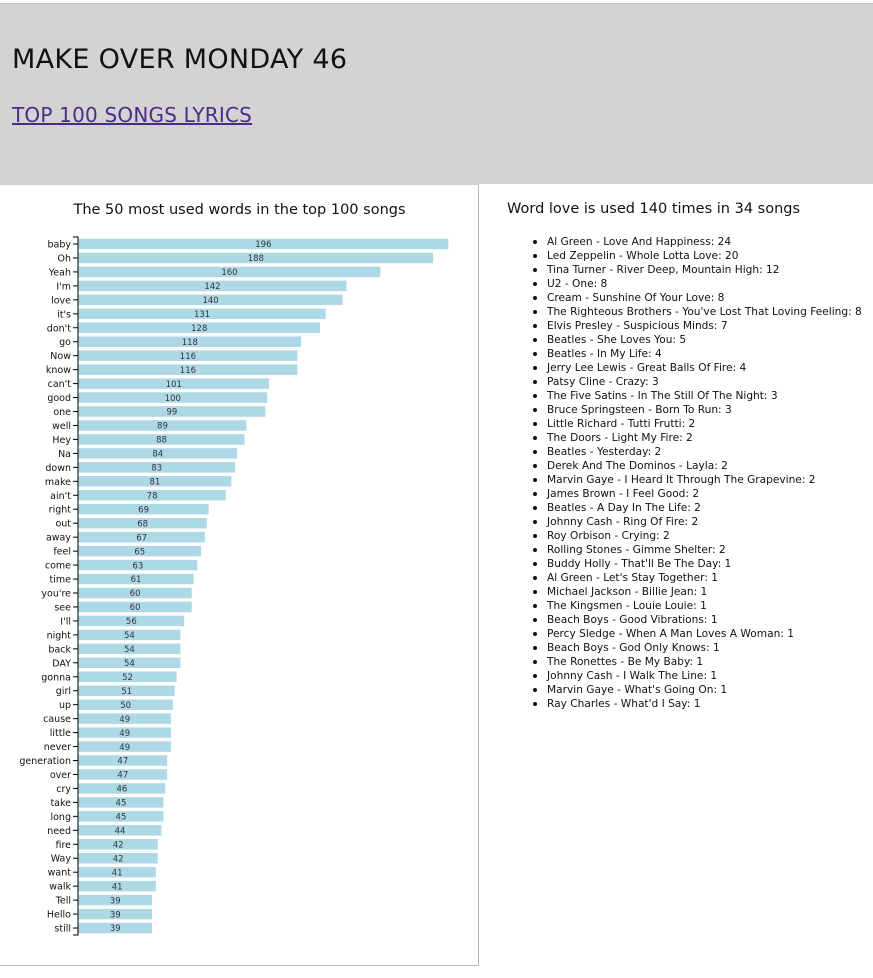  I want to click on bar-value-label: 160, so click(229, 273).